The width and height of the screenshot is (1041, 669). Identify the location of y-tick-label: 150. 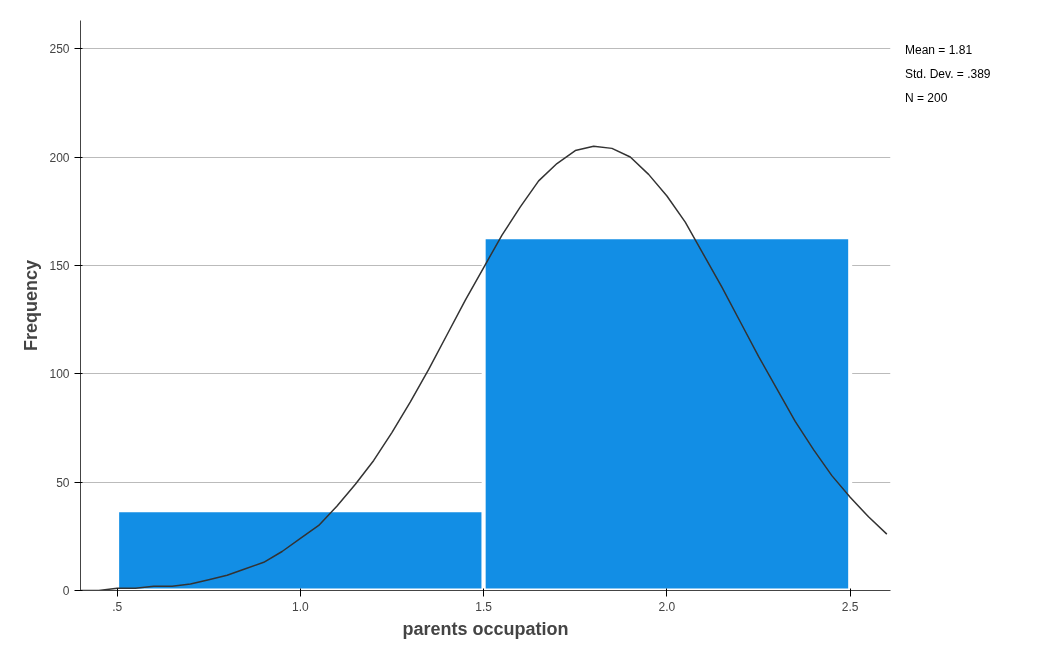
(59, 265).